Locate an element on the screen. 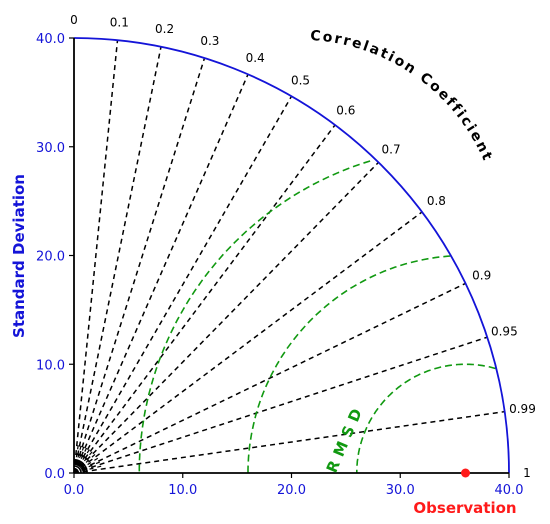  x-tick-label: 0.0 is located at coordinates (74, 490).